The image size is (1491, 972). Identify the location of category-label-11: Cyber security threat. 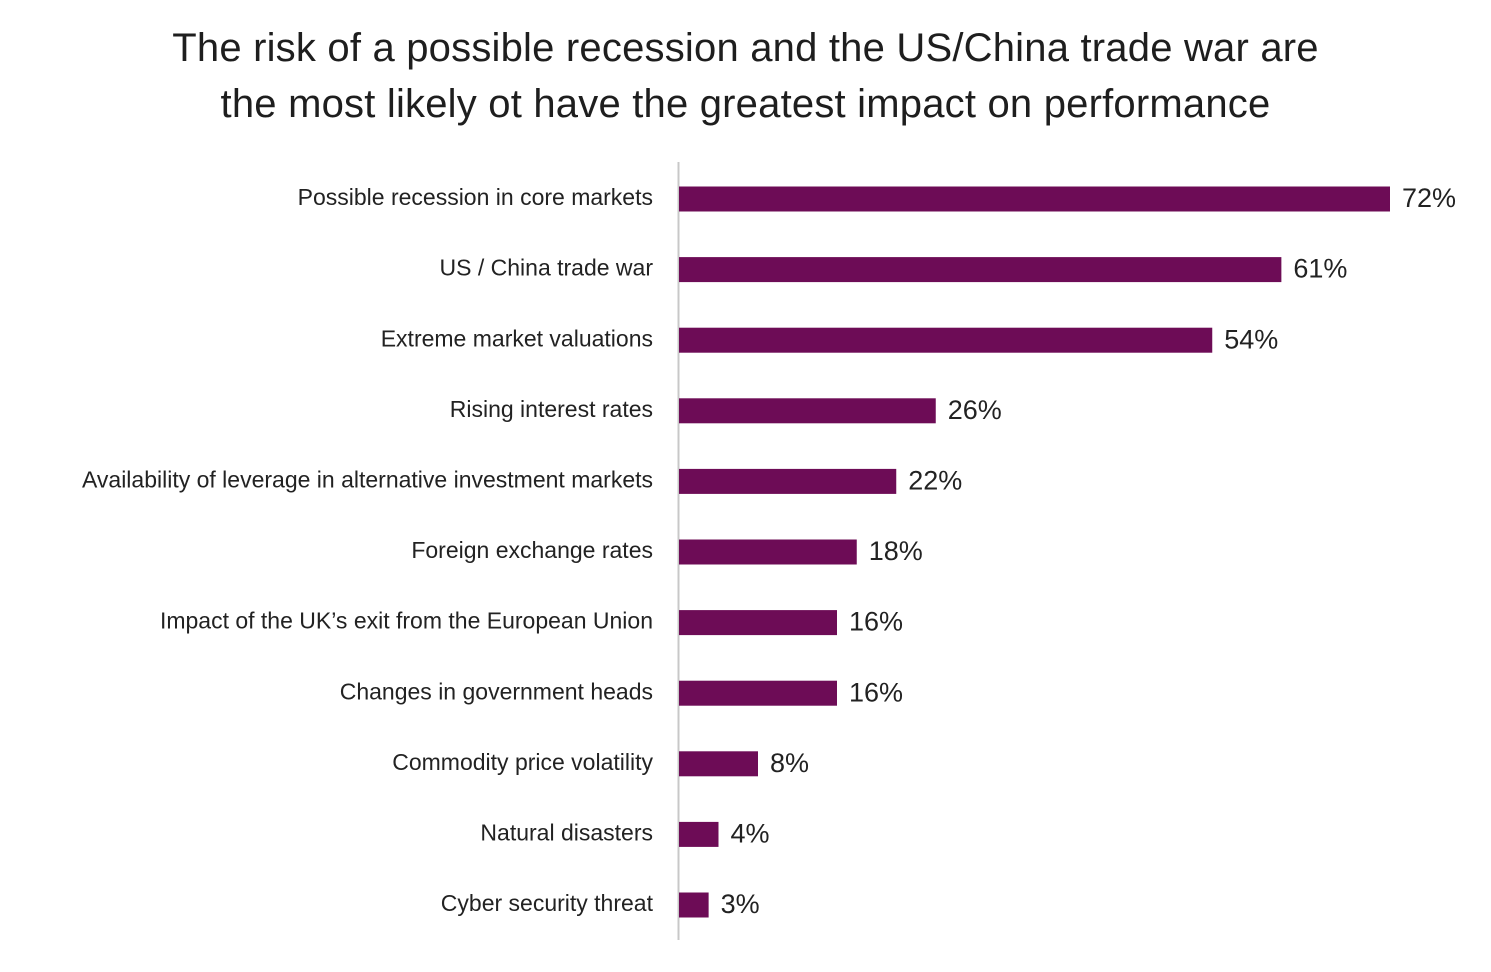
(547, 903).